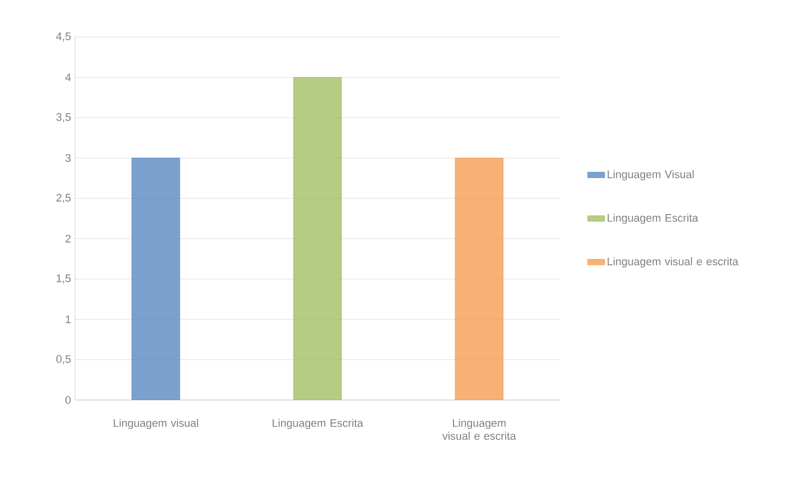 The width and height of the screenshot is (806, 491). Describe the element at coordinates (479, 429) in the screenshot. I see `x-tick-label: Linguagem visual e escrita` at that location.